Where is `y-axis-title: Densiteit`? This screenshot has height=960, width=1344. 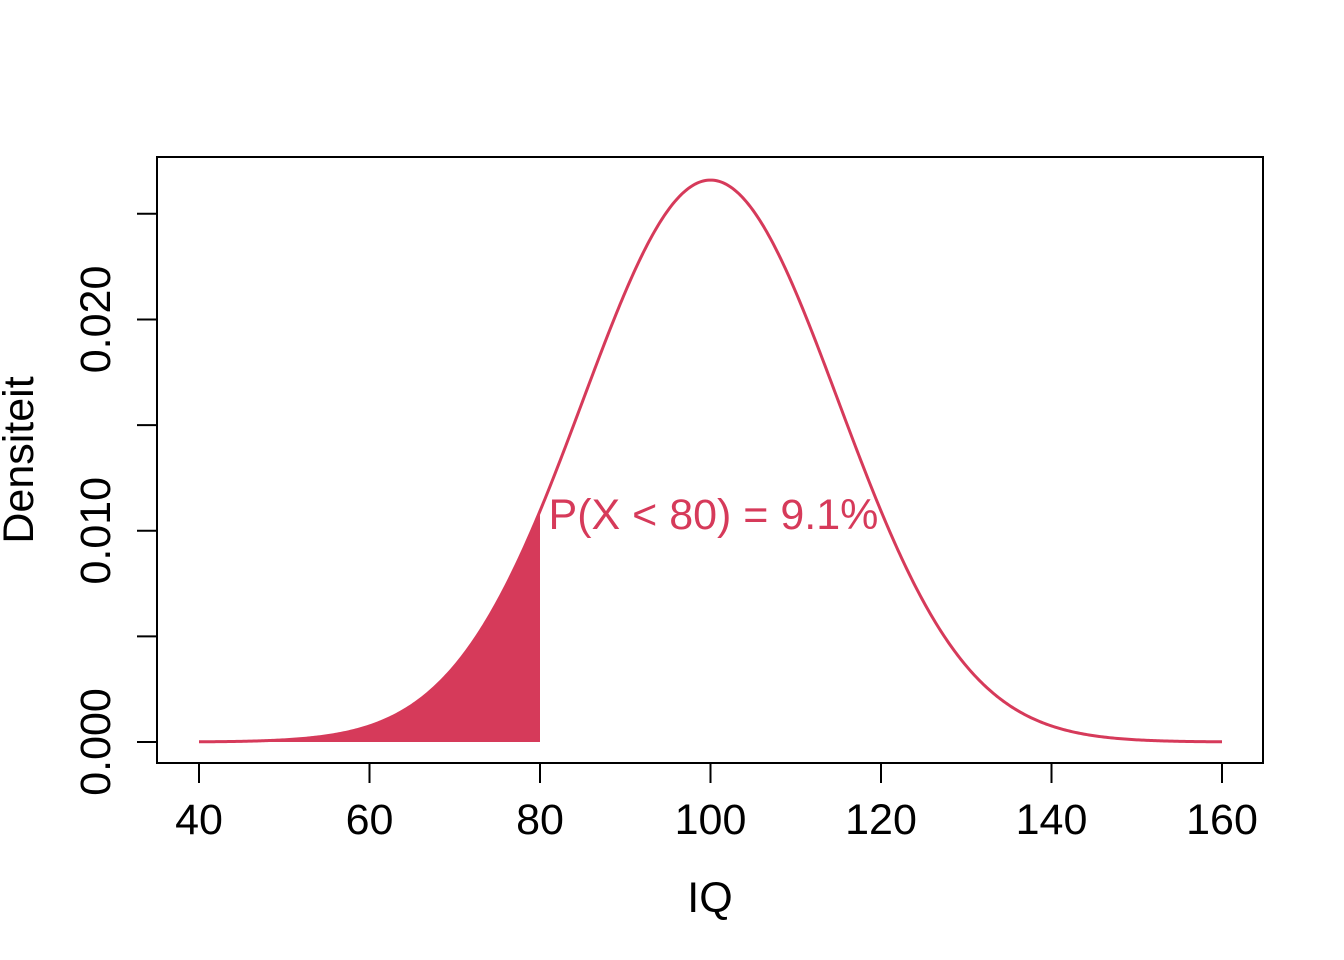
y-axis-title: Densiteit is located at coordinates (21, 459).